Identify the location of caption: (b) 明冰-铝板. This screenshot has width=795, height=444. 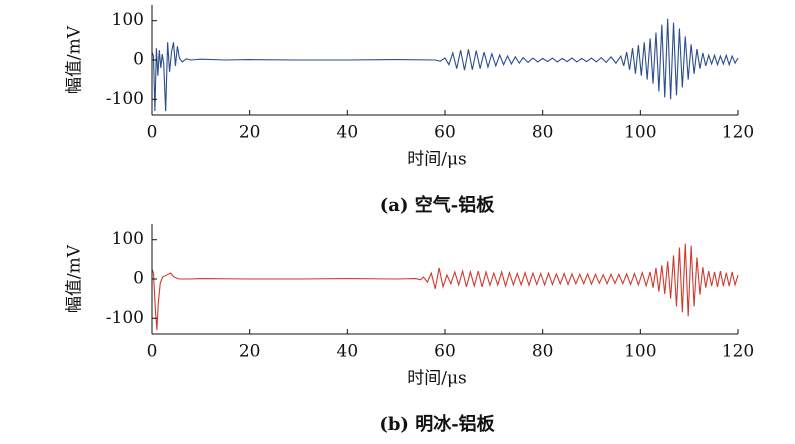
(437, 424).